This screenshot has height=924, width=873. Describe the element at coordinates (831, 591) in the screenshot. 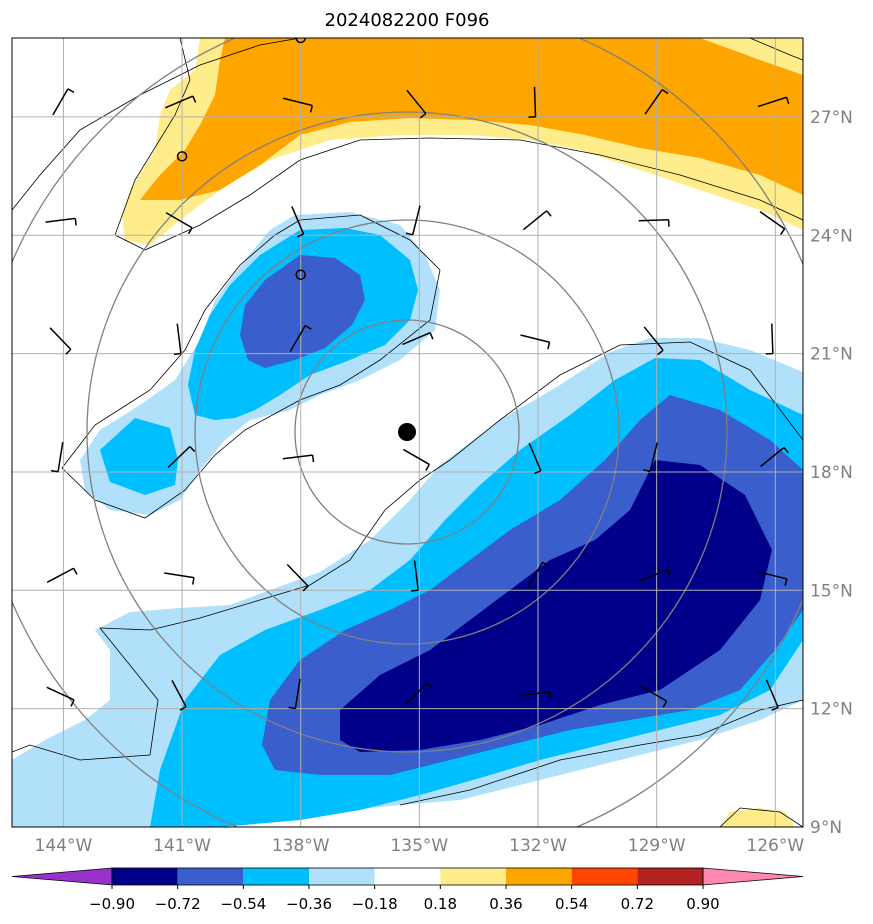

I see `lat-label-4: 15°N` at that location.